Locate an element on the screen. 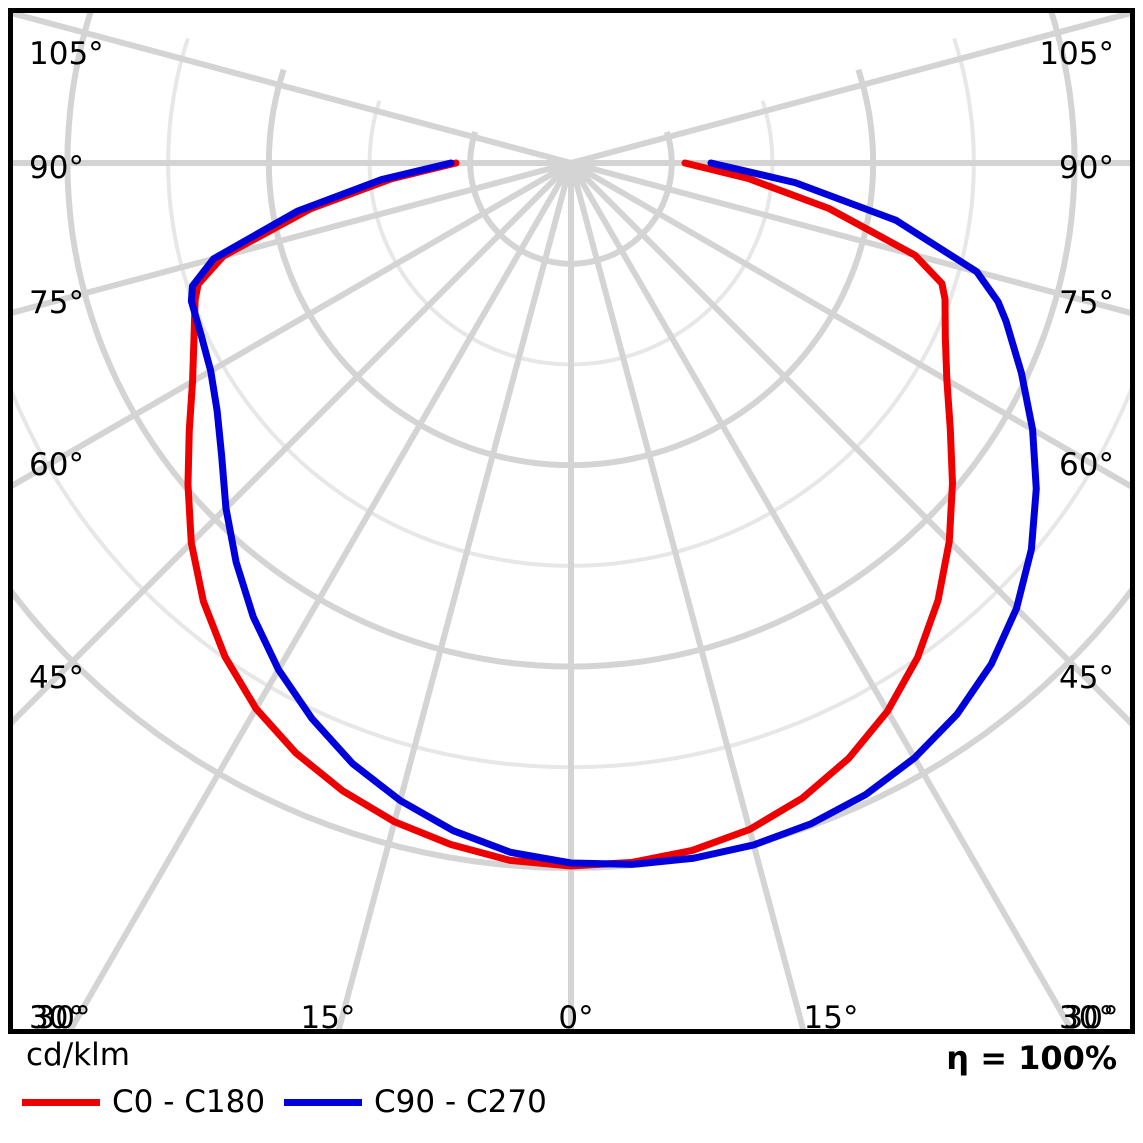 This screenshot has width=1143, height=1143. legend-color-swatch-c0-c180 is located at coordinates (61, 1102).